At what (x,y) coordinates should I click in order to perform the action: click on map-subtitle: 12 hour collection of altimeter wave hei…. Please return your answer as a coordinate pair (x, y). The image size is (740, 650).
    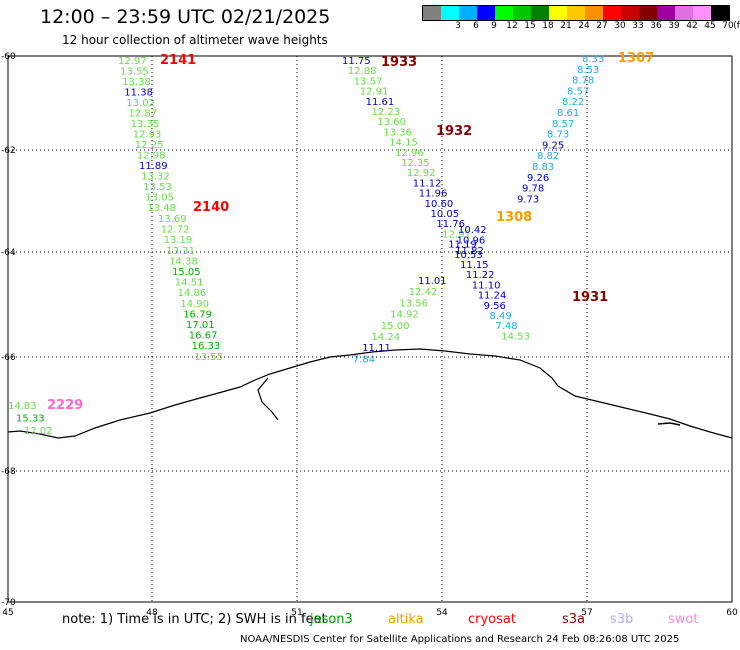
    Looking at the image, I should click on (195, 40).